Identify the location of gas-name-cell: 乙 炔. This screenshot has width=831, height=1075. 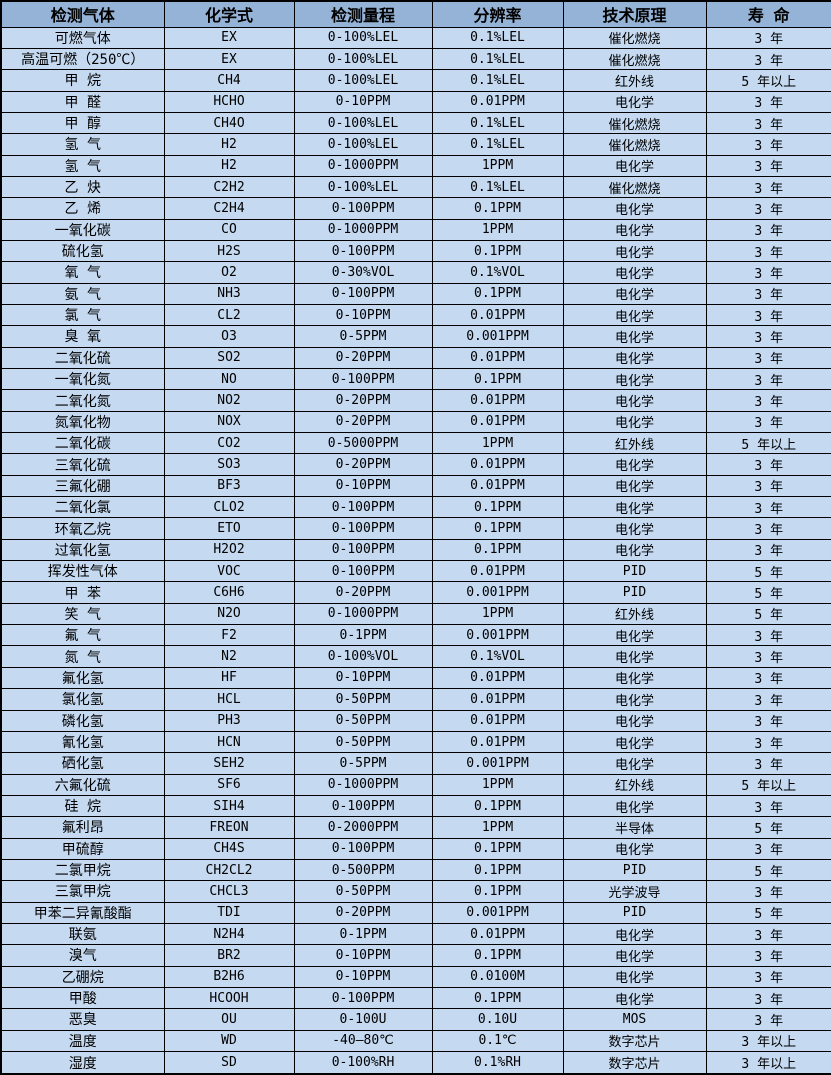
(82, 187).